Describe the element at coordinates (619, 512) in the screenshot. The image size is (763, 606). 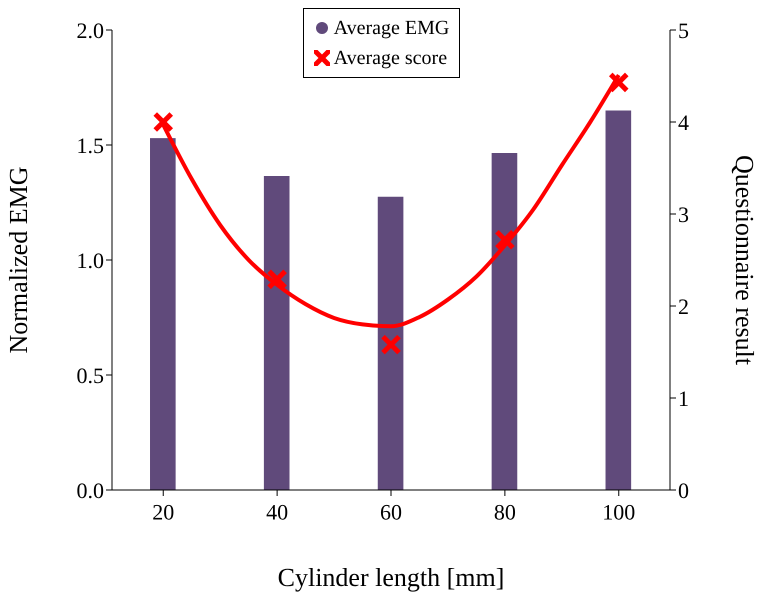
I see `x-tick-label: 100` at that location.